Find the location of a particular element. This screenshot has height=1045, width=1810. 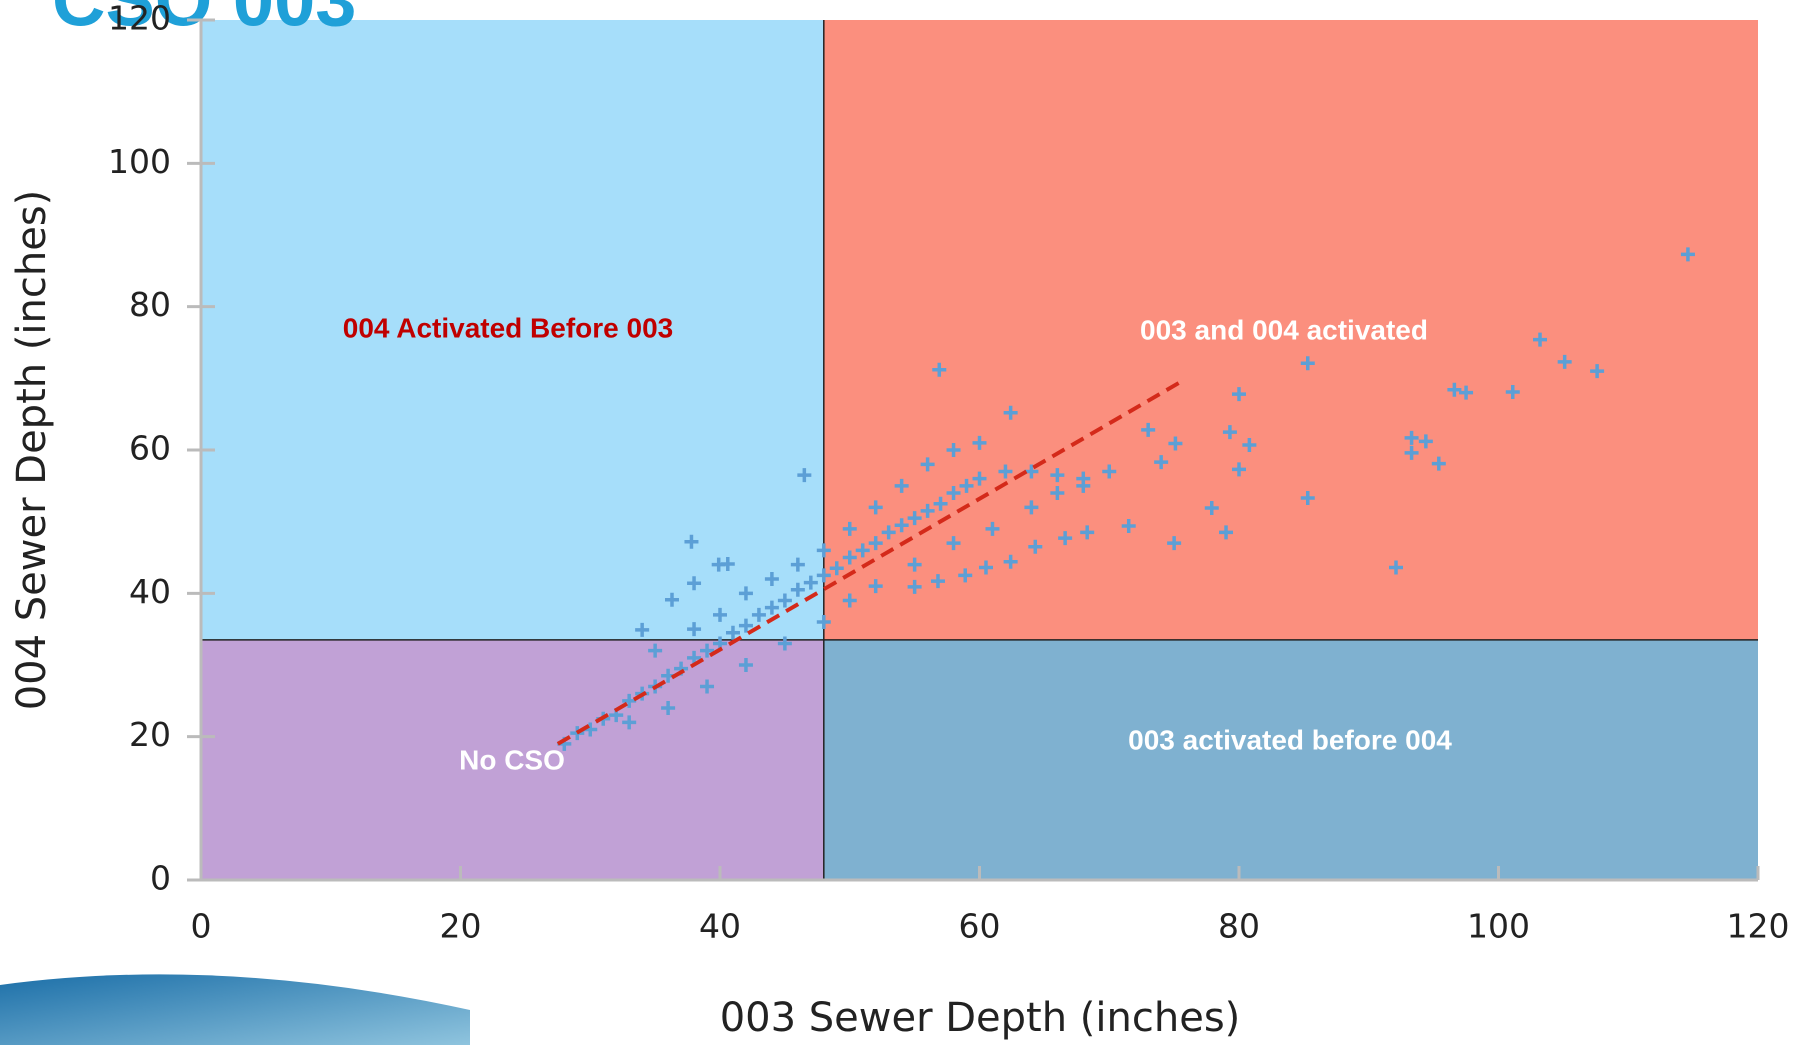

x-tick-label: 60 is located at coordinates (980, 926).